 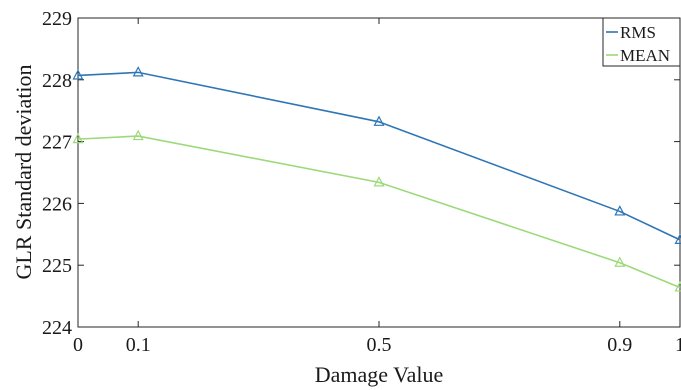 What do you see at coordinates (78, 345) in the screenshot?
I see `x-tick-label: 0` at bounding box center [78, 345].